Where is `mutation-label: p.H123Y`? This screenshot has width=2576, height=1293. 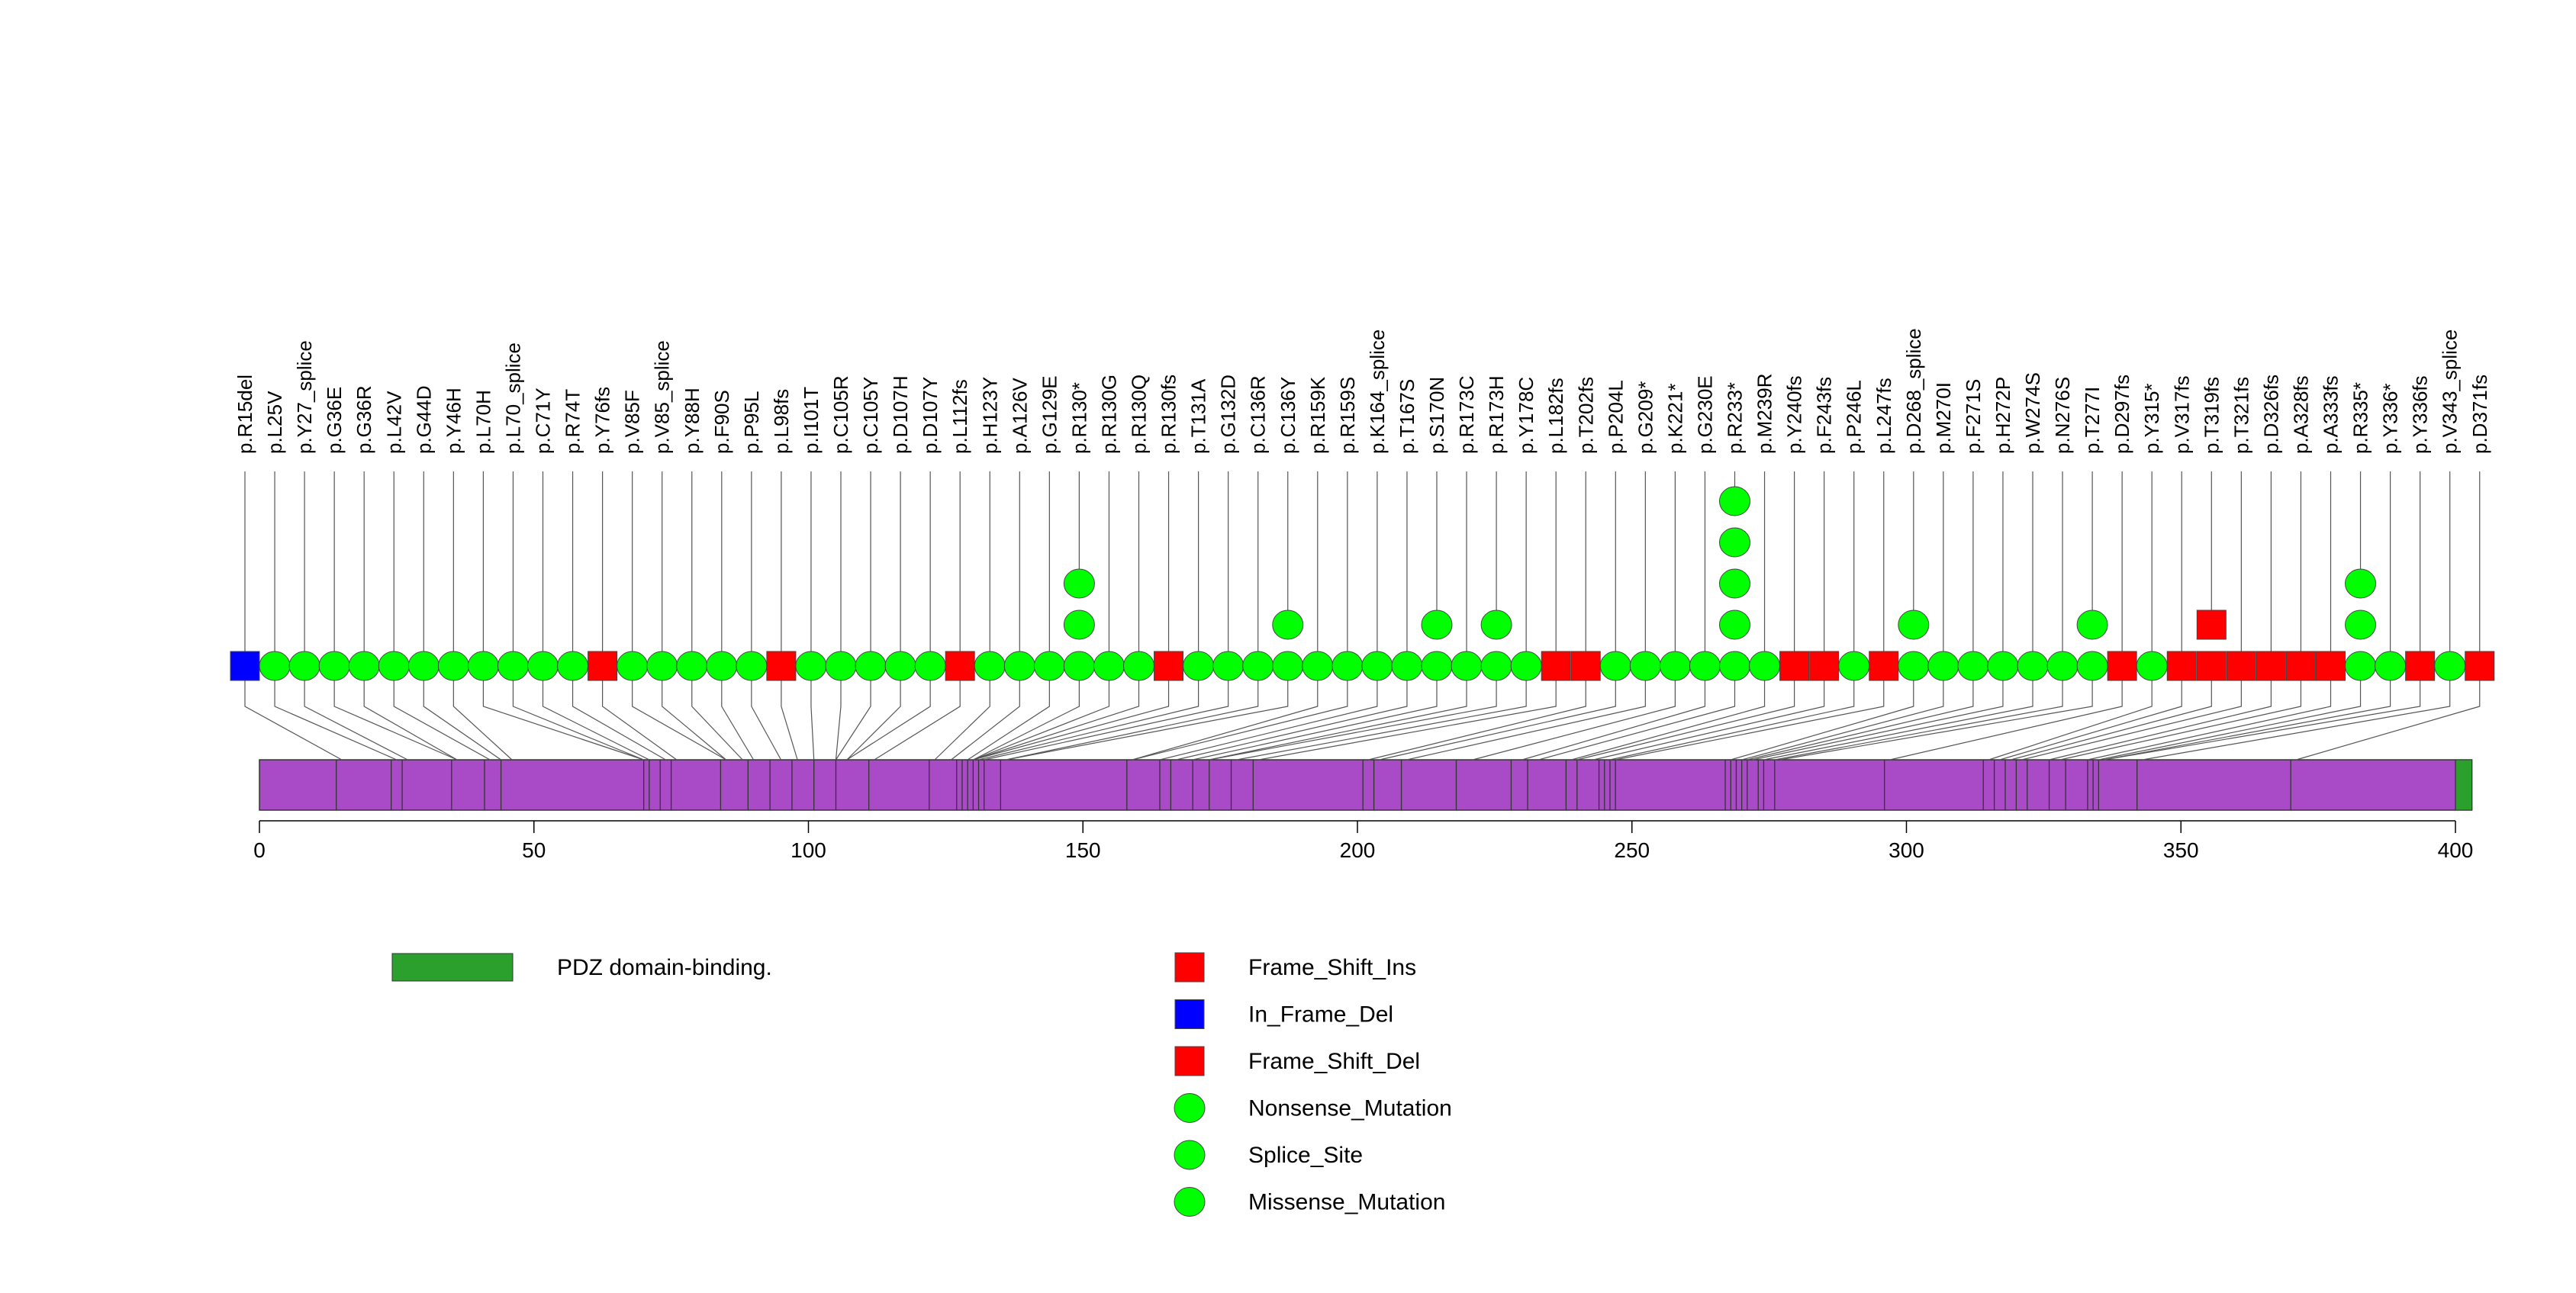
mutation-label: p.H123Y is located at coordinates (989, 415).